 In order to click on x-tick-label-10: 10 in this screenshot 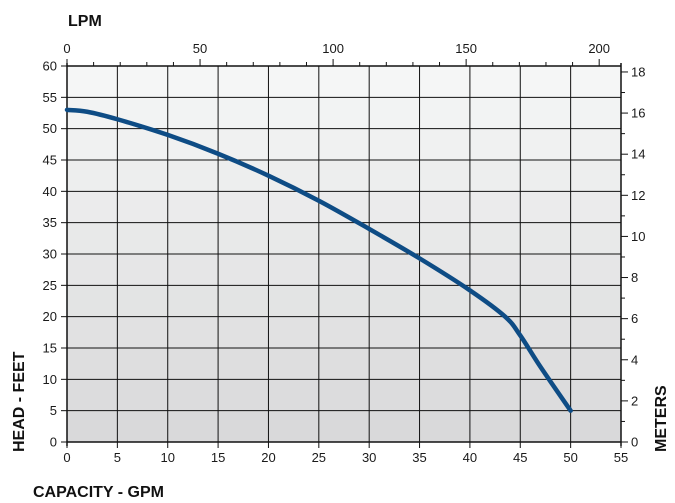, I will do `click(167, 457)`.